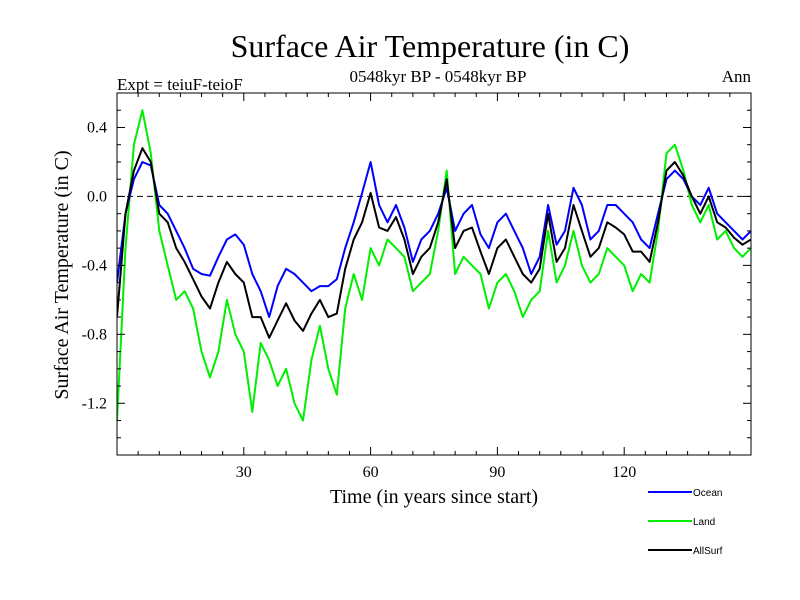 The image size is (800, 600). What do you see at coordinates (371, 472) in the screenshot?
I see `x-tick-label: 60` at bounding box center [371, 472].